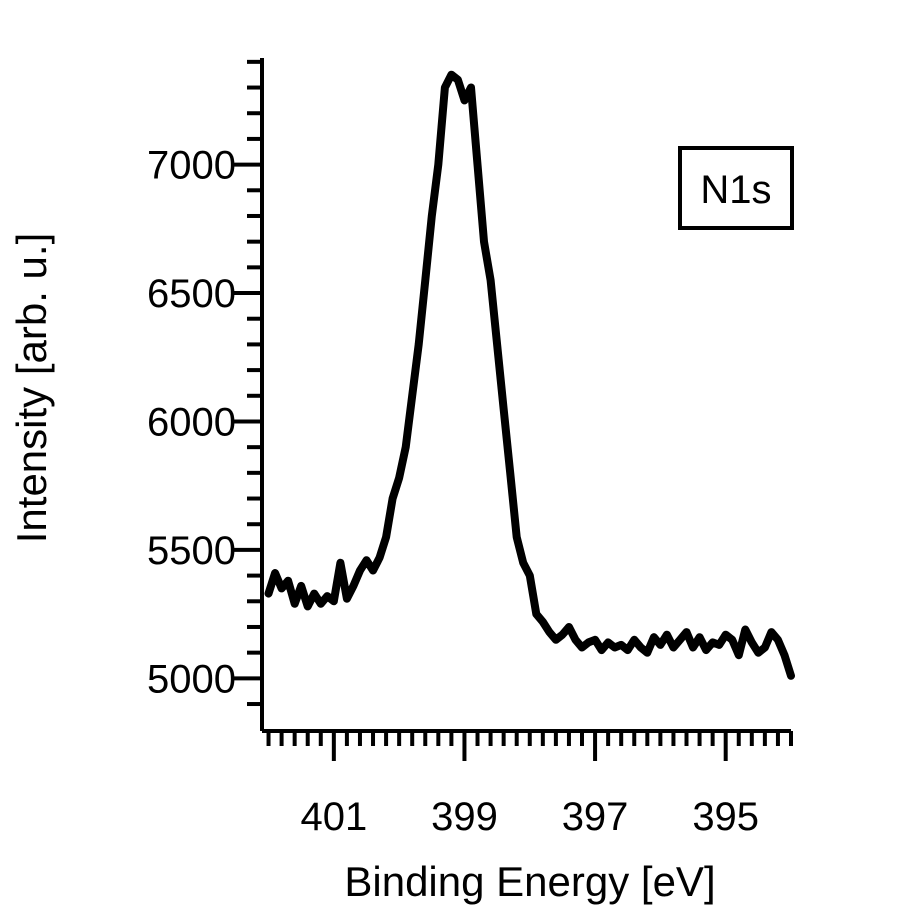 This screenshot has height=906, width=906. Describe the element at coordinates (191, 679) in the screenshot. I see `y-tick-label: 5000` at that location.